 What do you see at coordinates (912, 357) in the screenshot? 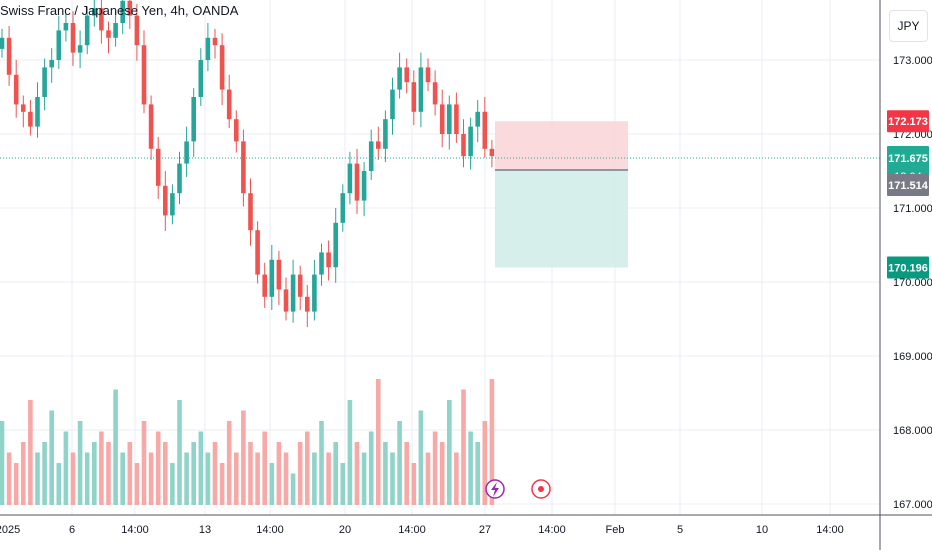
I see `price-tick-label: 169.000` at bounding box center [912, 357].